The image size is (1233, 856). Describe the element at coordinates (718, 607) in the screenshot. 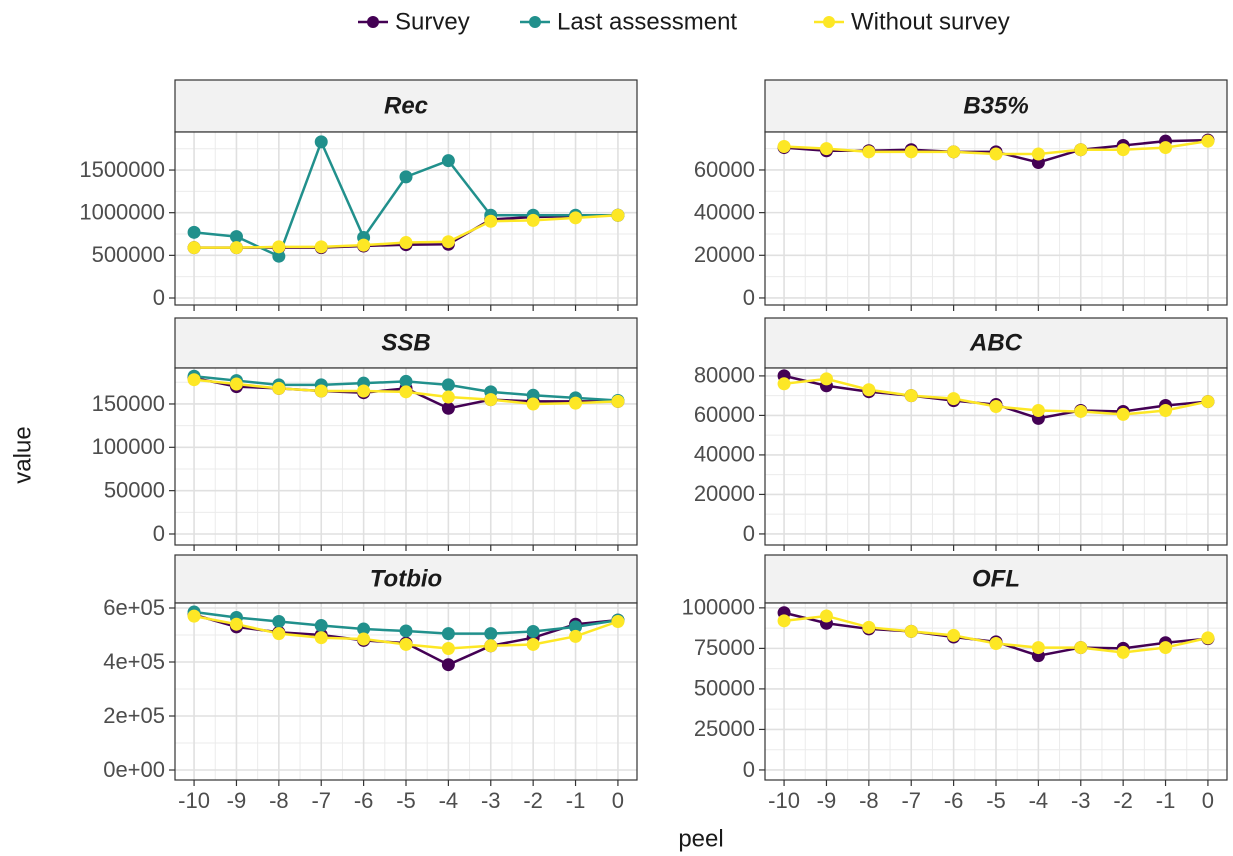

I see `y-tick-label: 100000` at that location.